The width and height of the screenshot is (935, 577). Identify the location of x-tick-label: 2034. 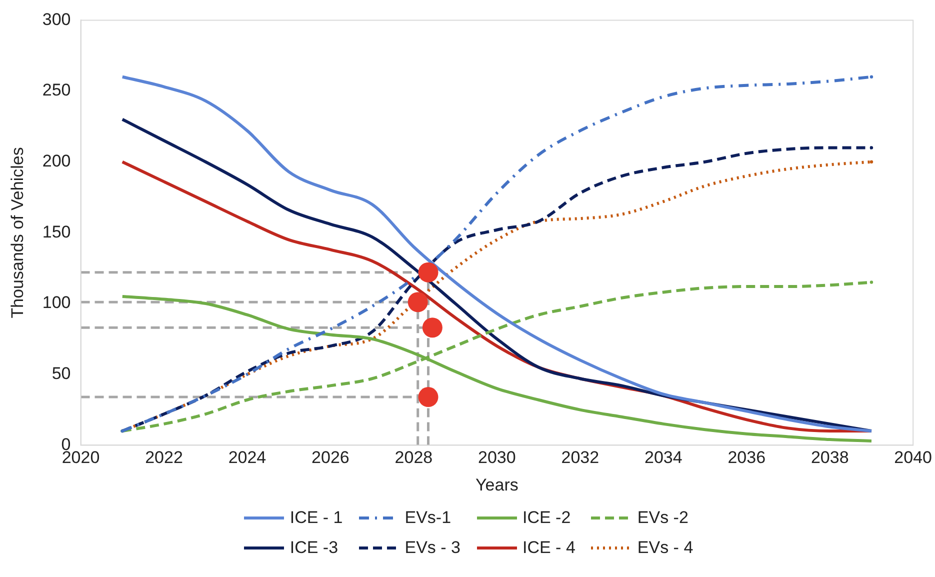
(663, 458).